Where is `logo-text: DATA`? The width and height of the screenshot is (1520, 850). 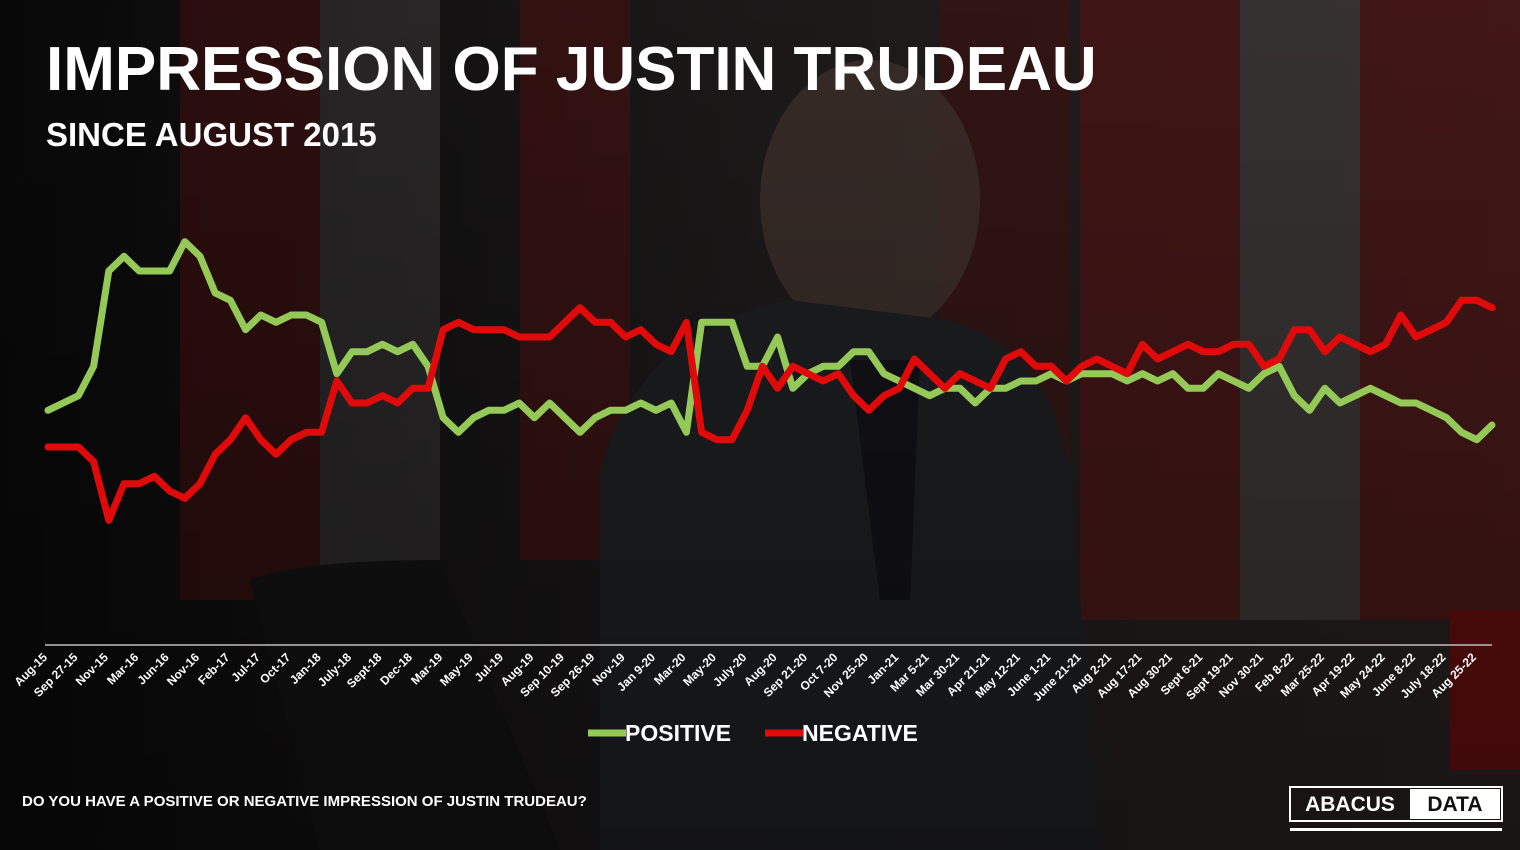 logo-text: DATA is located at coordinates (1454, 804).